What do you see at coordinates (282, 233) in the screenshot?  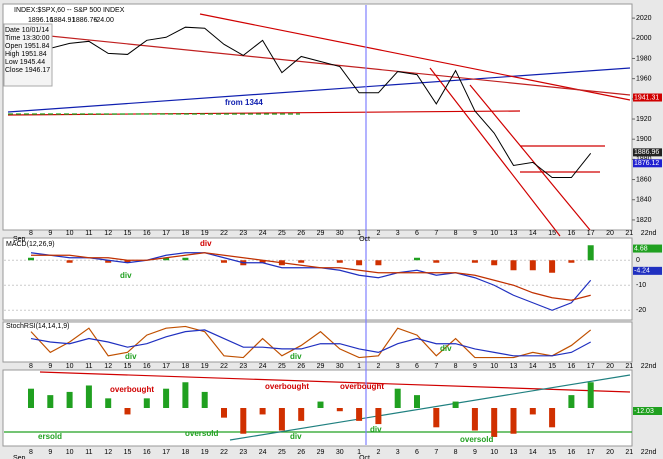 I see `x-tick-label: 25` at bounding box center [282, 233].